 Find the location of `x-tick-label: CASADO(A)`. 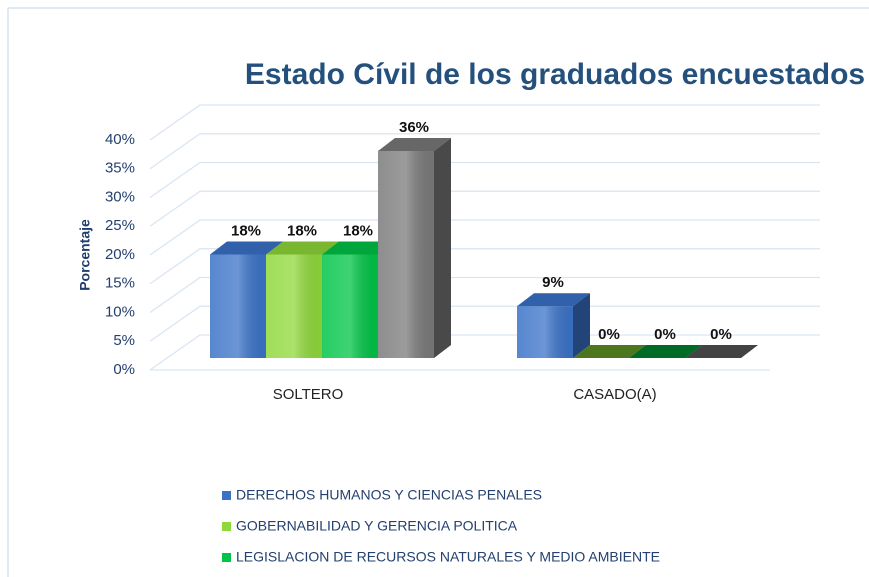

x-tick-label: CASADO(A) is located at coordinates (614, 394).